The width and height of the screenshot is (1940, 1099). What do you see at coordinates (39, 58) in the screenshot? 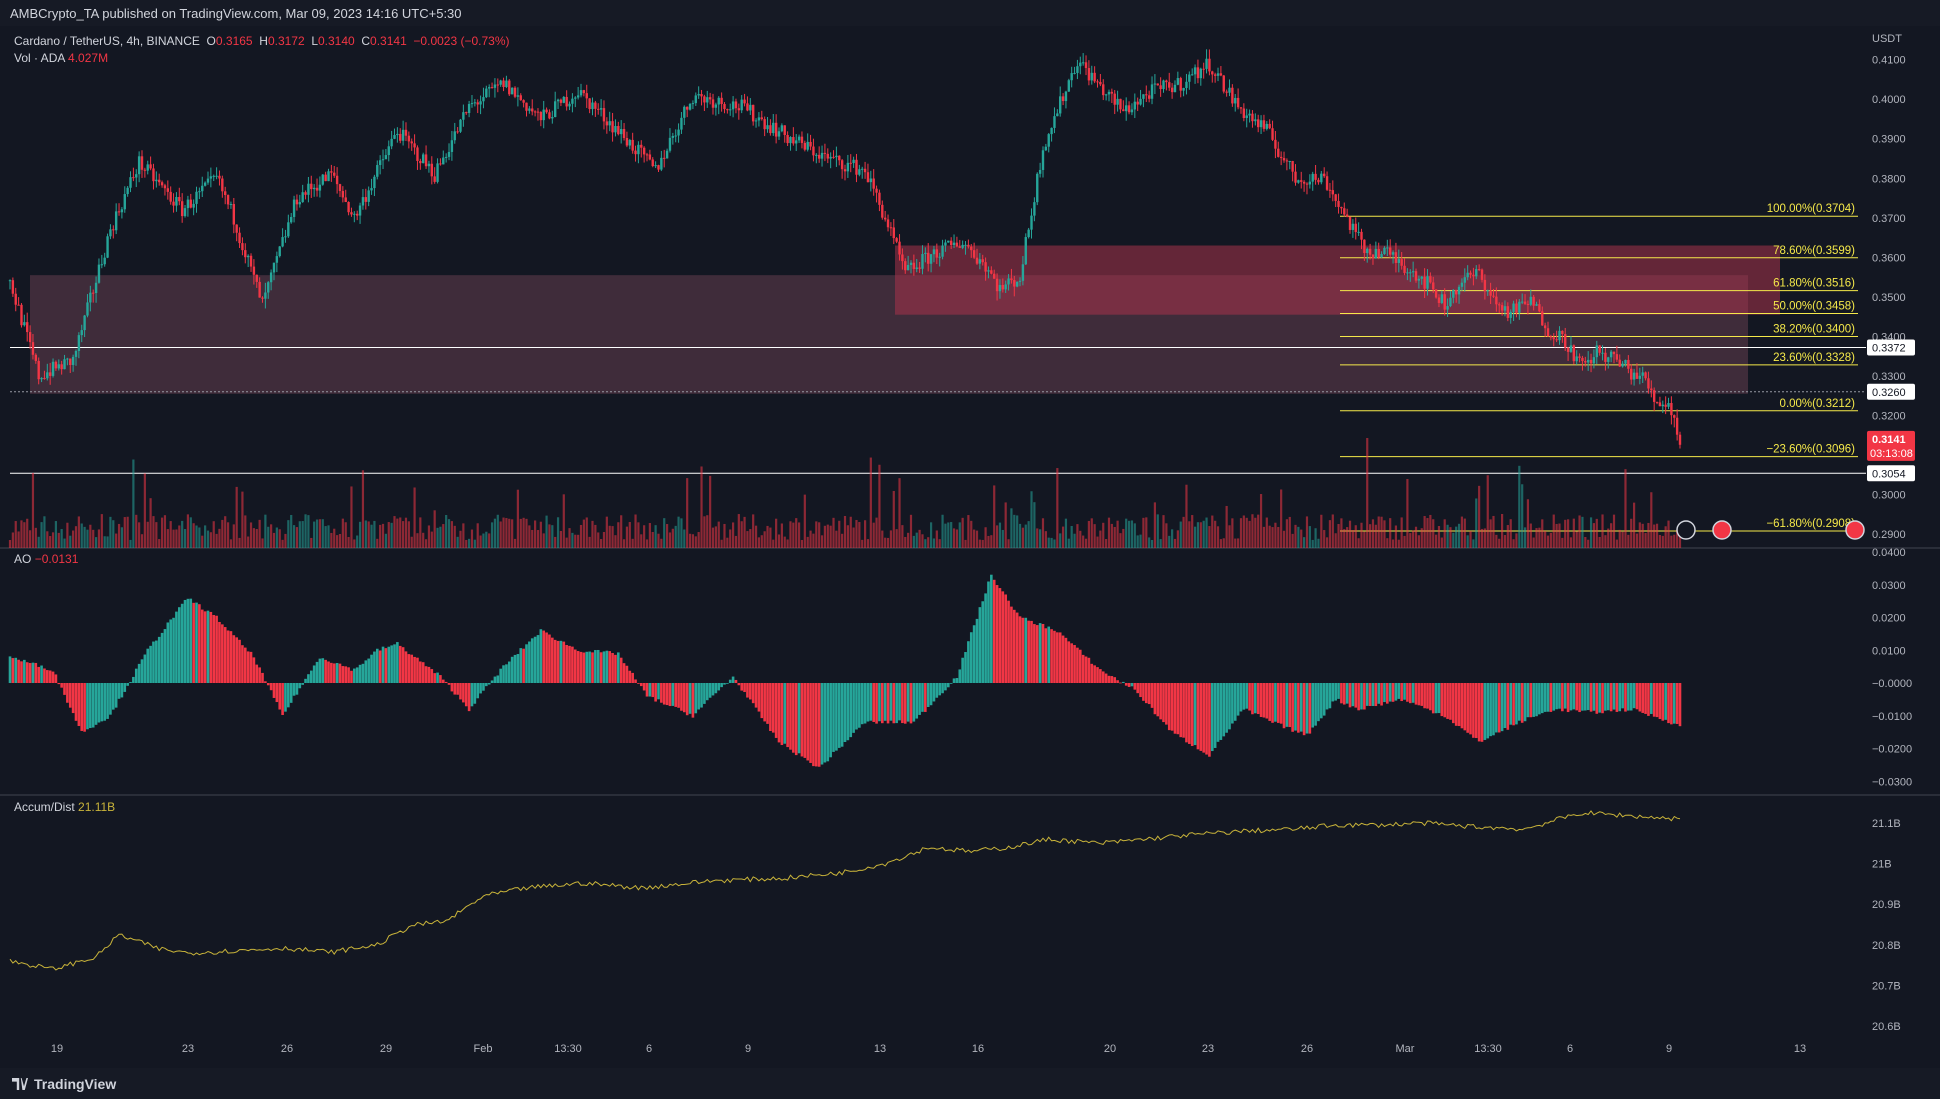
I see `volume-label: Vol · ADA` at bounding box center [39, 58].